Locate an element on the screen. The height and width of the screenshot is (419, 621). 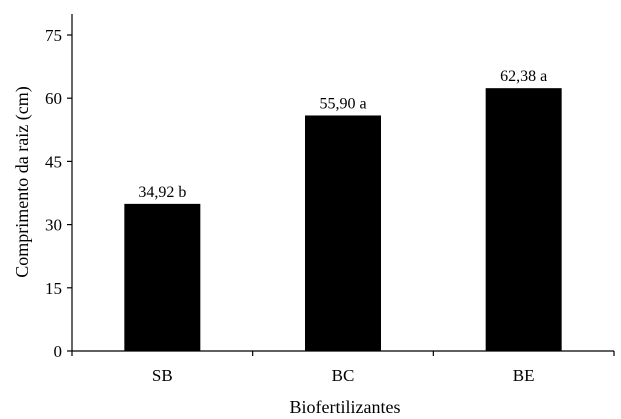
y-tick-label: 30 is located at coordinates (53, 225).